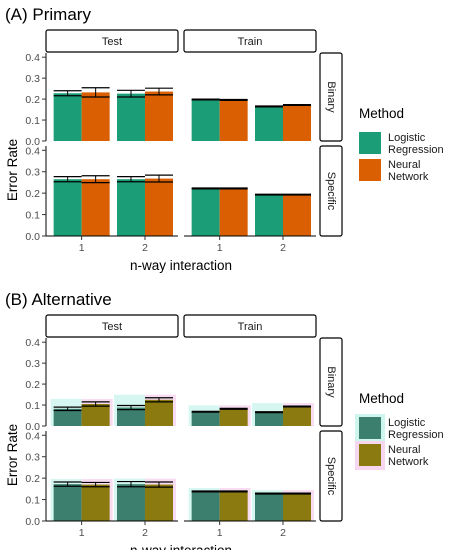 This screenshot has width=450, height=550. Describe the element at coordinates (58, 299) in the screenshot. I see `chart-title: (B) Alternative` at that location.